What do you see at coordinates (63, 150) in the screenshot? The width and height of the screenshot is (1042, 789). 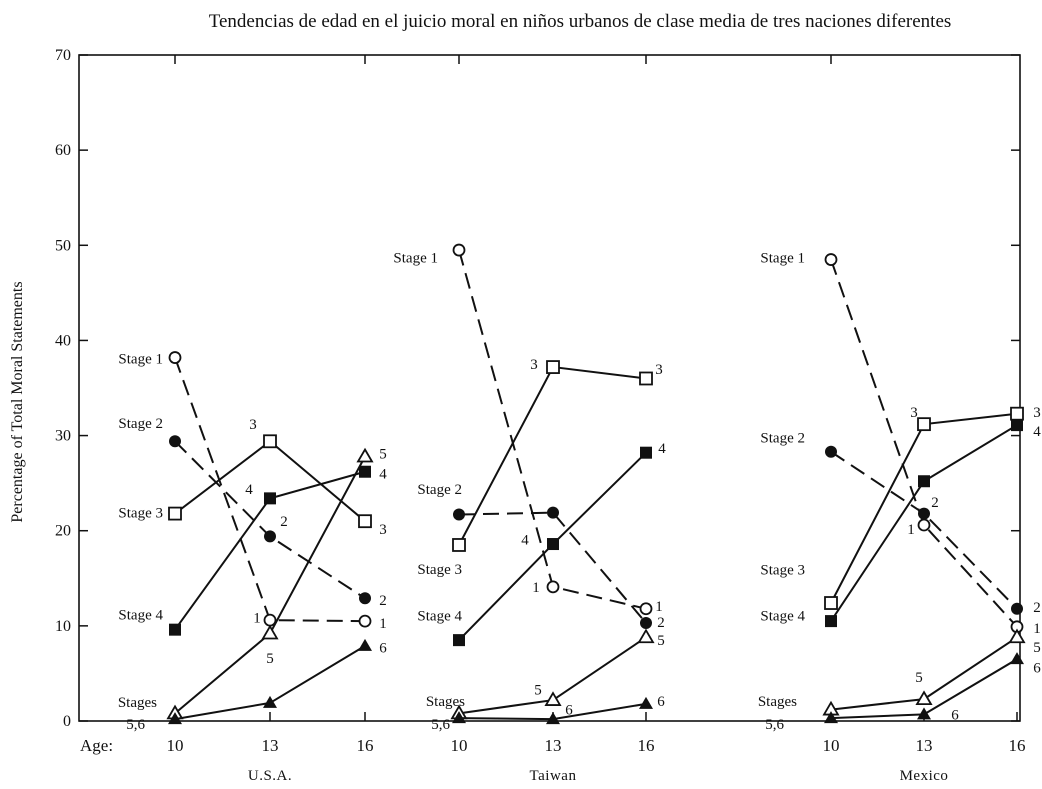 I see `y-tick-label: 60` at bounding box center [63, 150].